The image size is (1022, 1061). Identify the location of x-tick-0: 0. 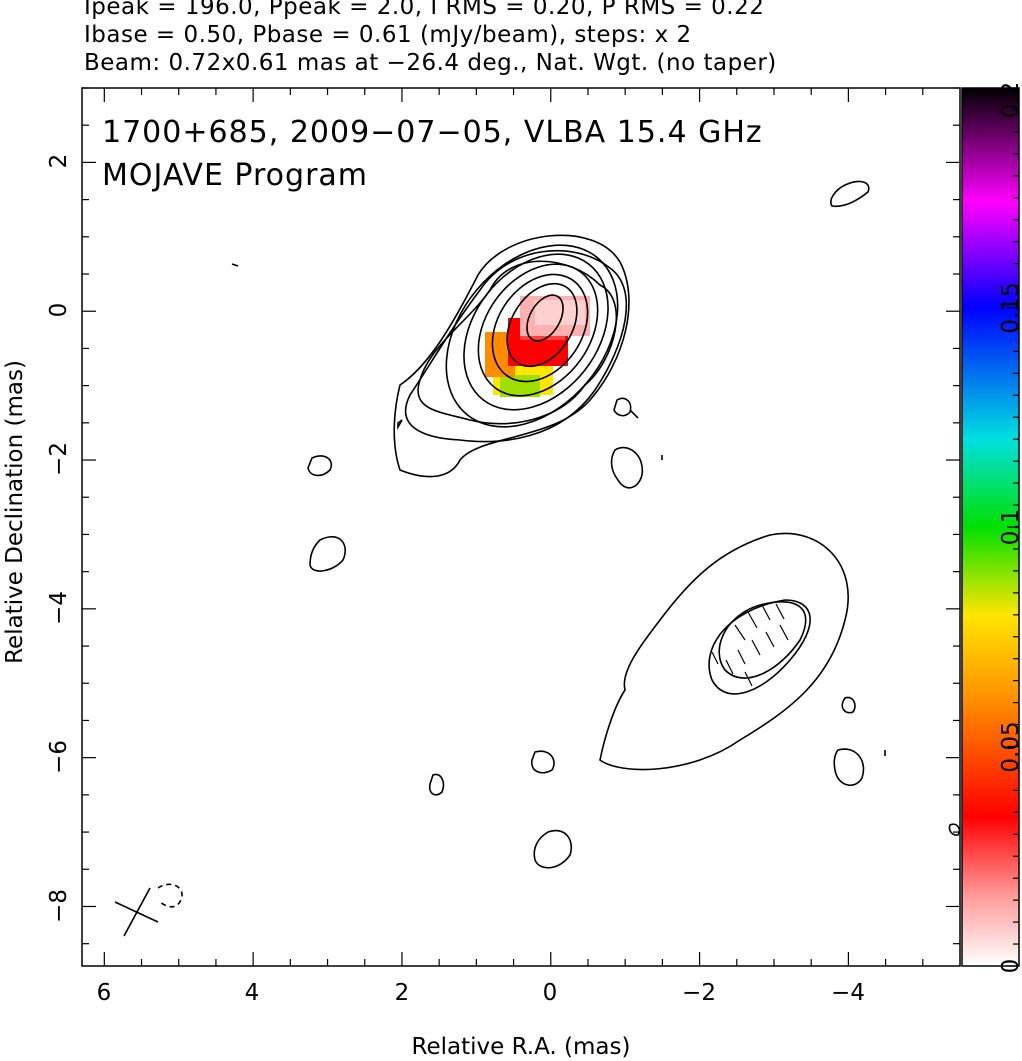
(550, 993).